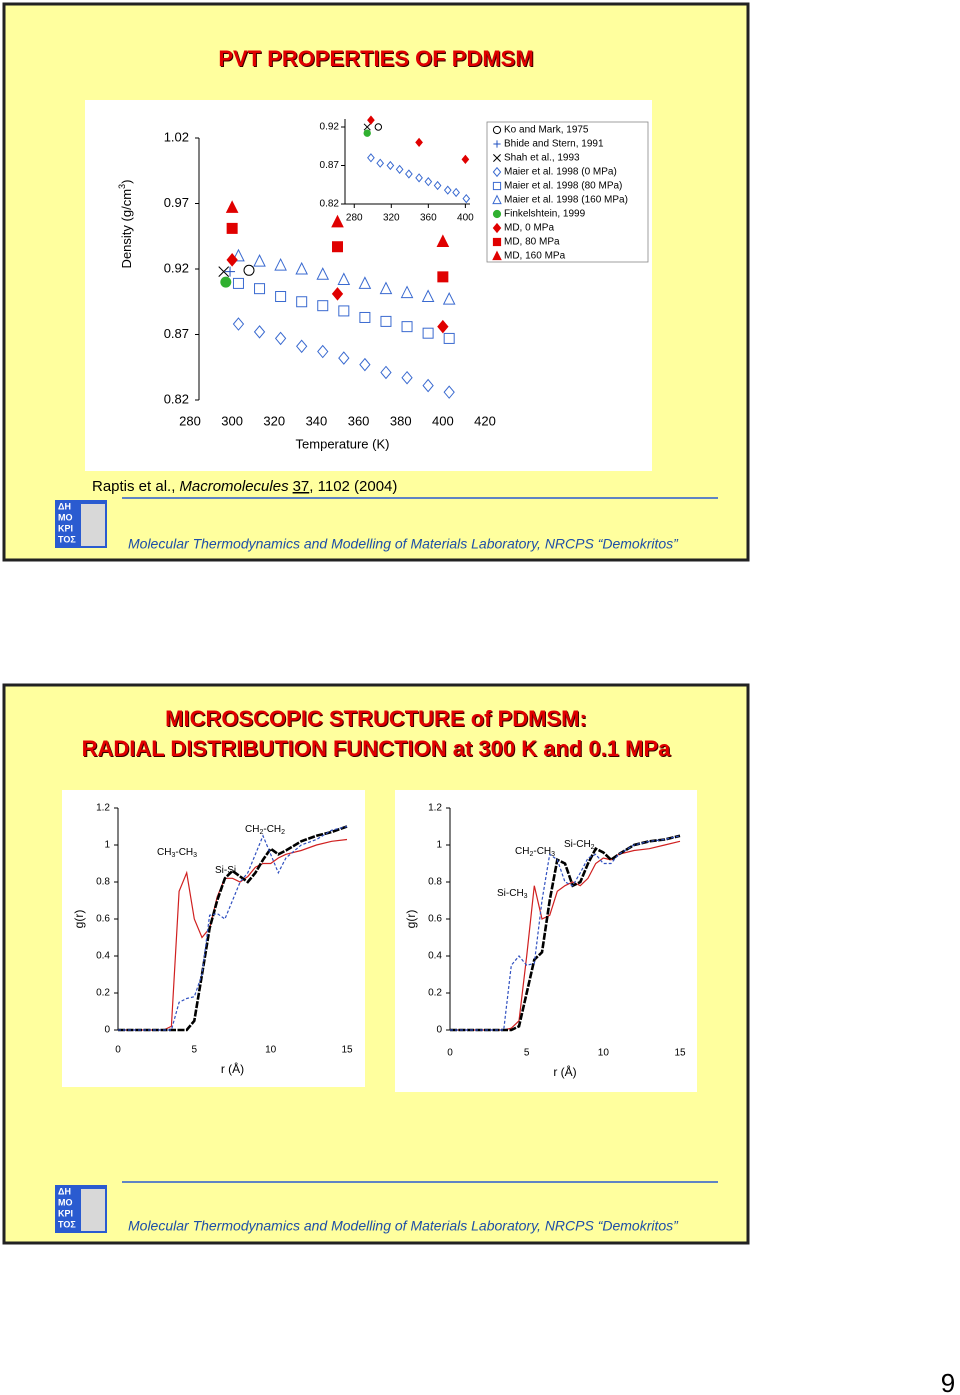 This screenshot has height=1395, width=960. I want to click on legend-label: Finkelshtein, 1999, so click(545, 214).